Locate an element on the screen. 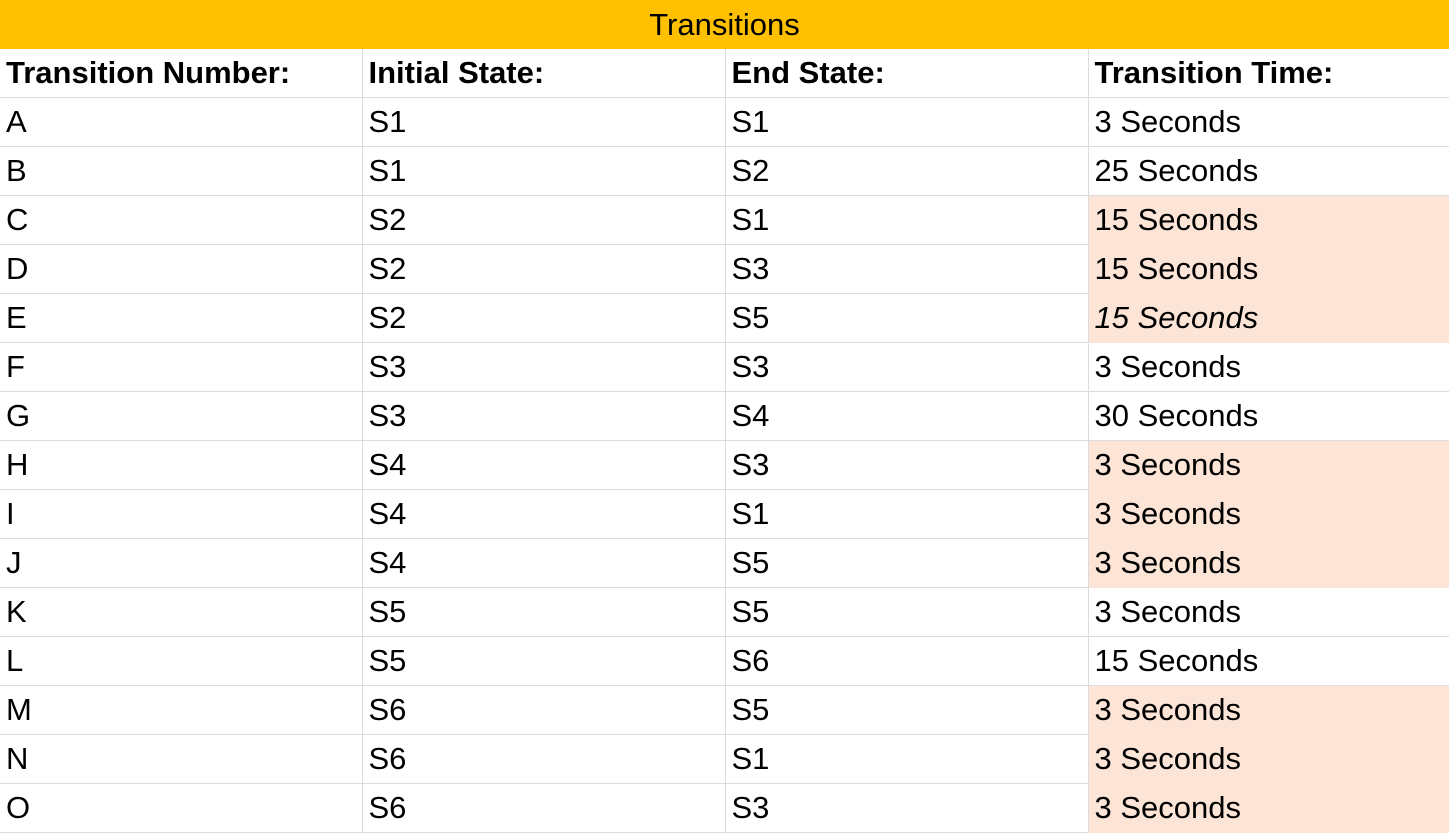 The width and height of the screenshot is (1449, 833). header-transition-time: Transition Time: is located at coordinates (1268, 73).